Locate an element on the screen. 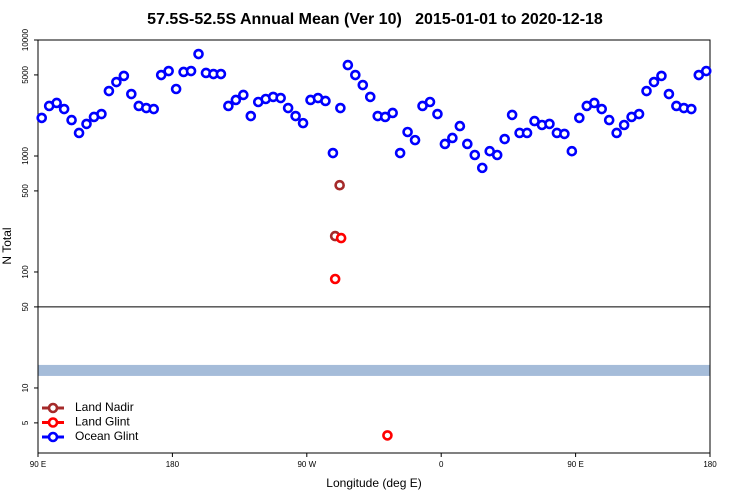 Image resolution: width=750 pixels, height=500 pixels. y-tick-label: 5000 is located at coordinates (25, 74).